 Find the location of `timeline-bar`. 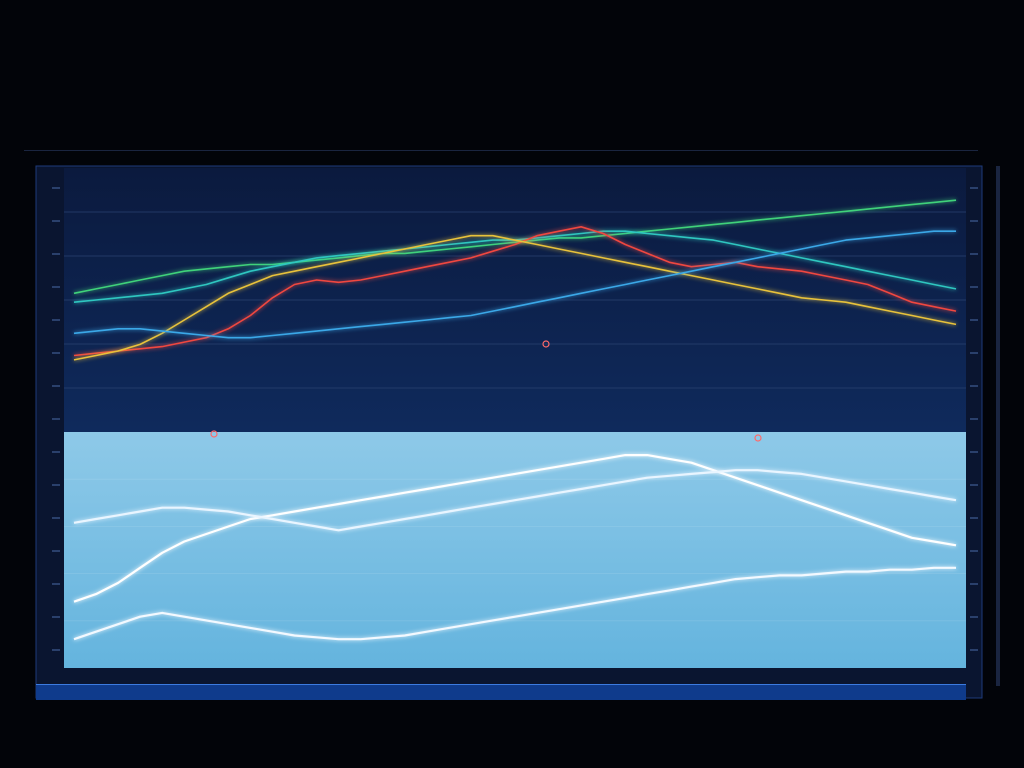

timeline-bar is located at coordinates (501, 692).